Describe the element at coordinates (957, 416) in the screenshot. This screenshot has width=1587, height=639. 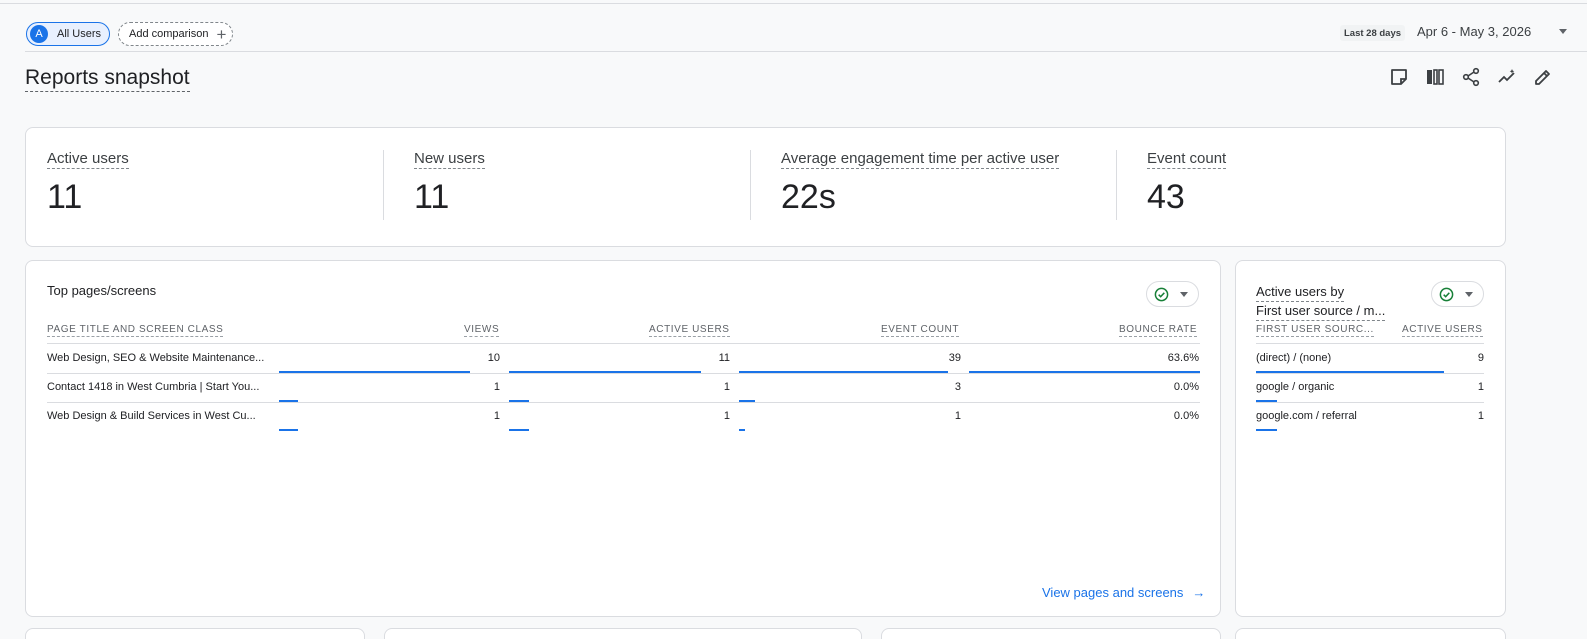
I see `event-count-cell: 1` at that location.